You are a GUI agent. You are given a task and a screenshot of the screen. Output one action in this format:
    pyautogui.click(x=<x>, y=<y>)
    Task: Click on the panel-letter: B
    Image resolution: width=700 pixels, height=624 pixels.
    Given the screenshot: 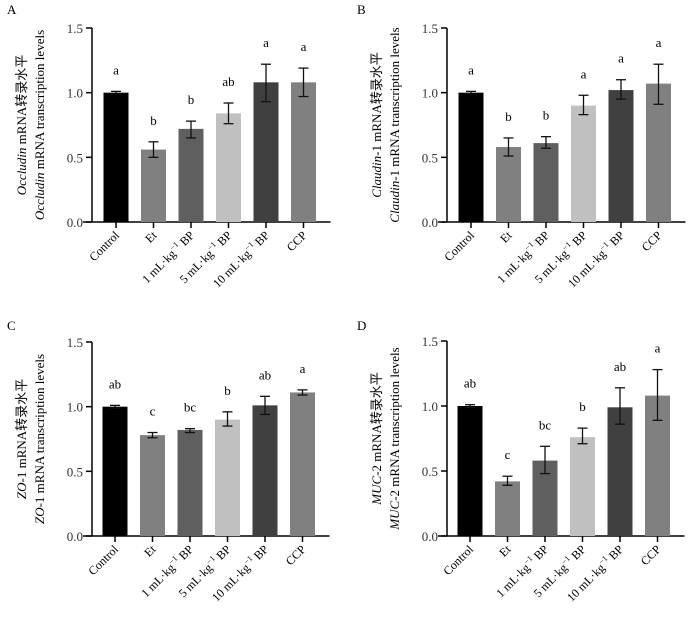 What is the action you would take?
    pyautogui.click(x=361, y=9)
    